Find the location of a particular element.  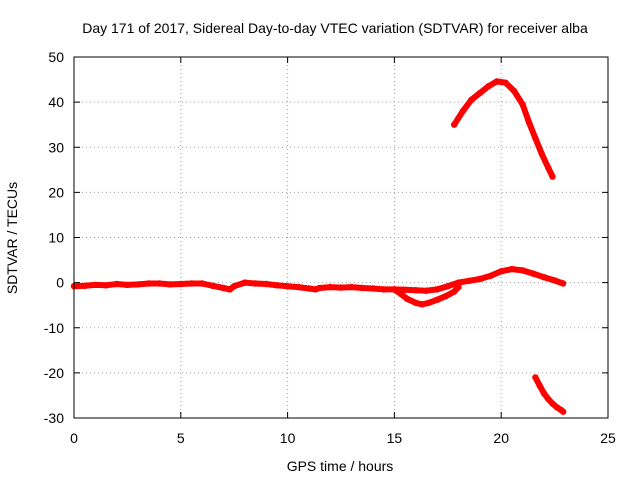

x-tick-label: 0 is located at coordinates (74, 438).